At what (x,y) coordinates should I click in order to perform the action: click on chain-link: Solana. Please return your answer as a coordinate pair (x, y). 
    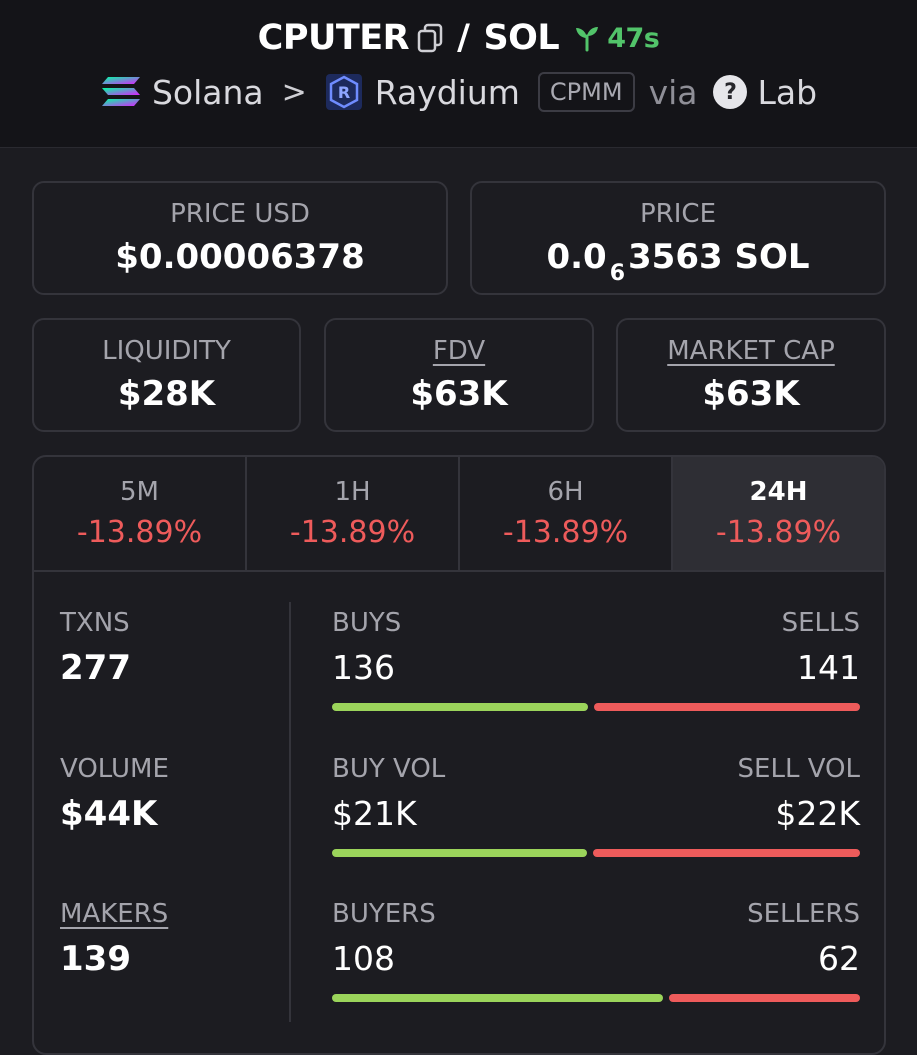
    Looking at the image, I should click on (207, 92).